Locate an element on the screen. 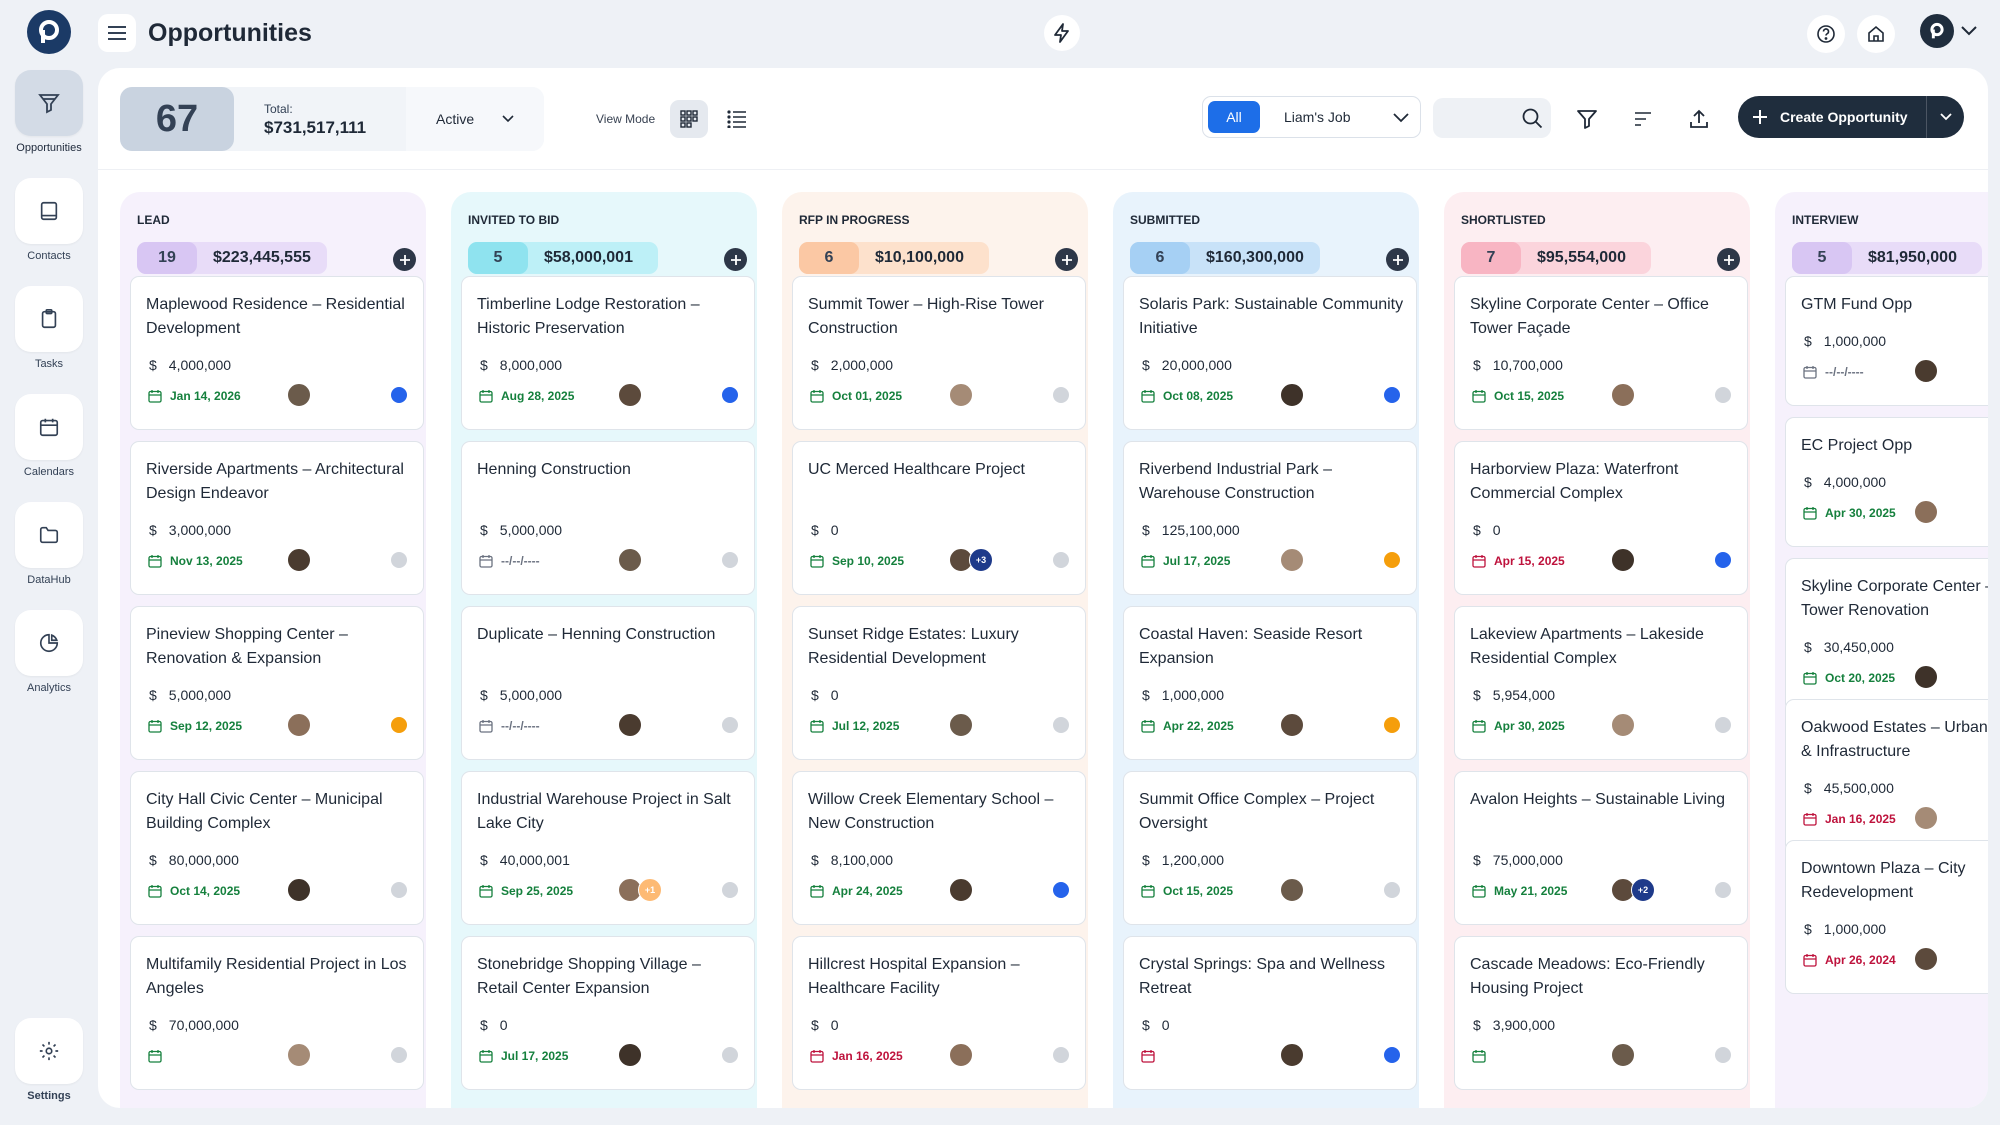 Image resolution: width=2000 pixels, height=1125 pixels. create-opportunity-button: Create Opportunity is located at coordinates (1851, 117).